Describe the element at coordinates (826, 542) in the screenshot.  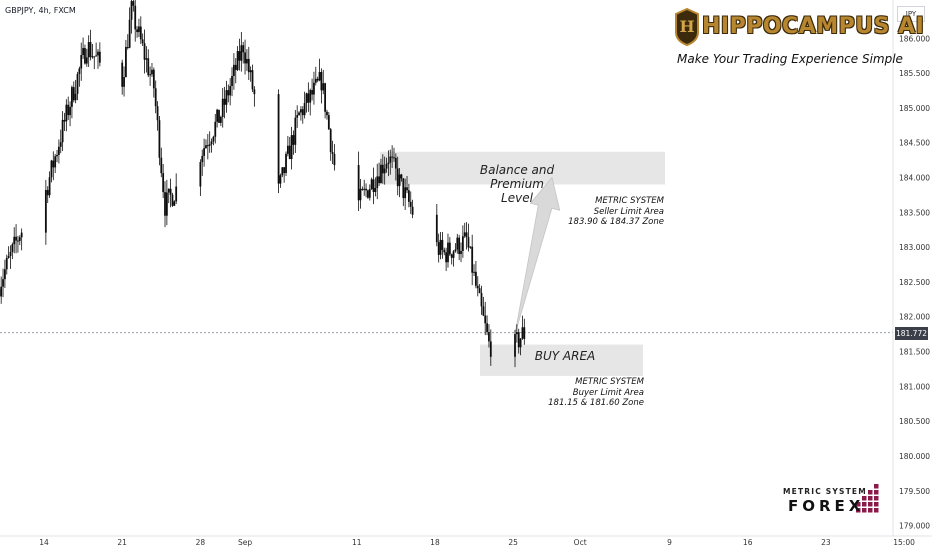
I see `time-tick-label: 23` at that location.